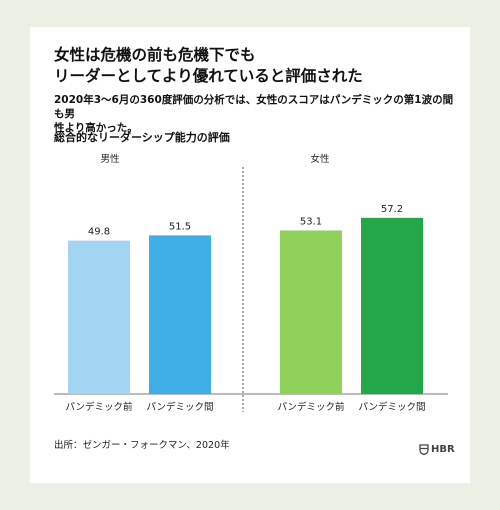  What do you see at coordinates (320, 159) in the screenshot?
I see `group-label: 女性` at bounding box center [320, 159].